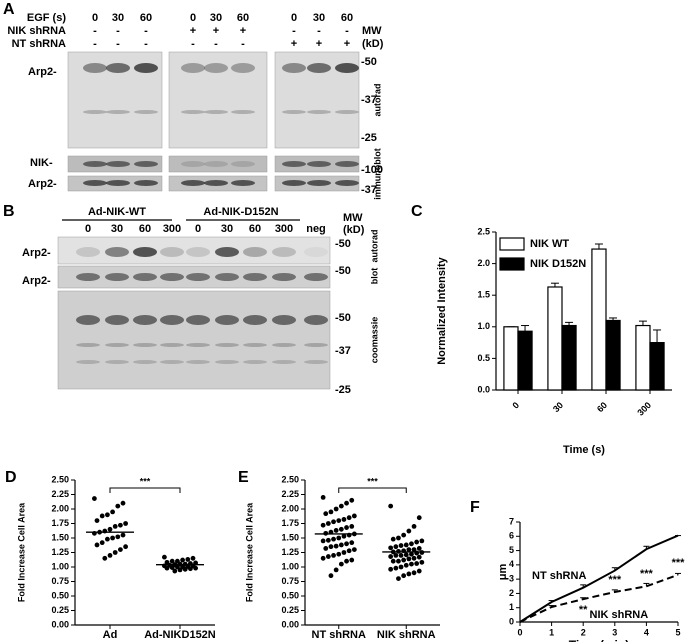  I want to click on y-tick-label: 0, so click(511, 621).